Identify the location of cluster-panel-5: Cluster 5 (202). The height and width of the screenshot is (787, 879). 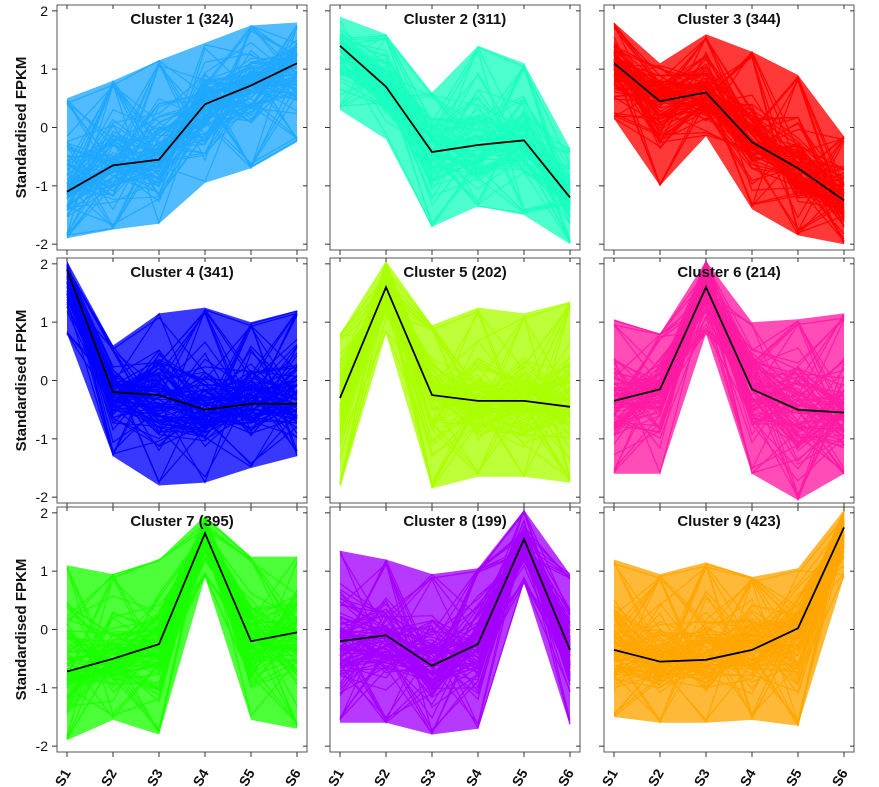
(453, 382).